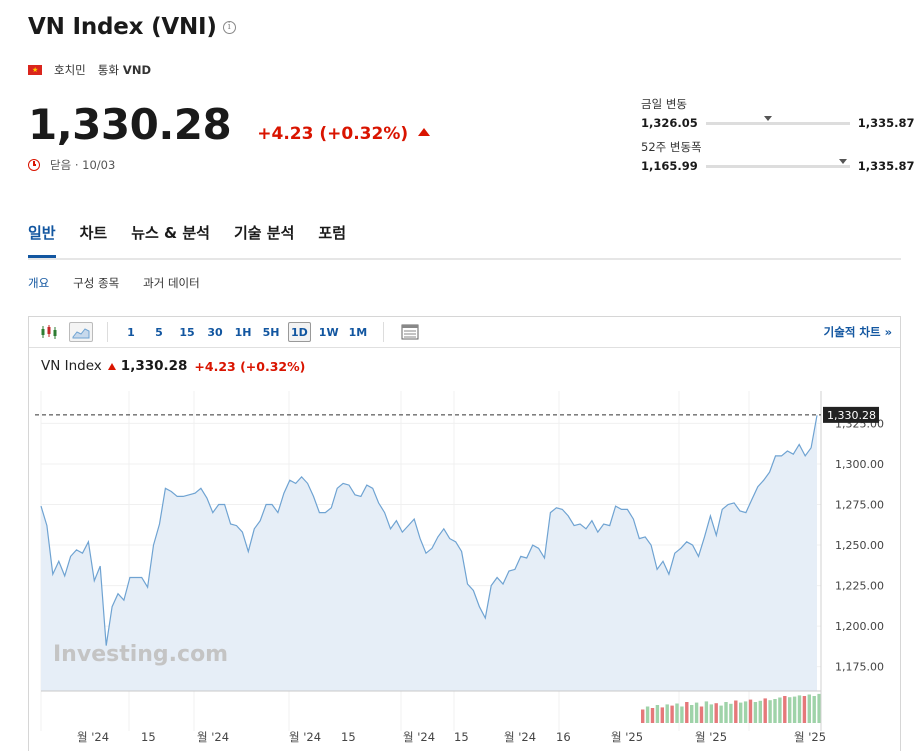 This screenshot has height=751, width=919. Describe the element at coordinates (215, 332) in the screenshot. I see `timeframe-30: 30` at that location.